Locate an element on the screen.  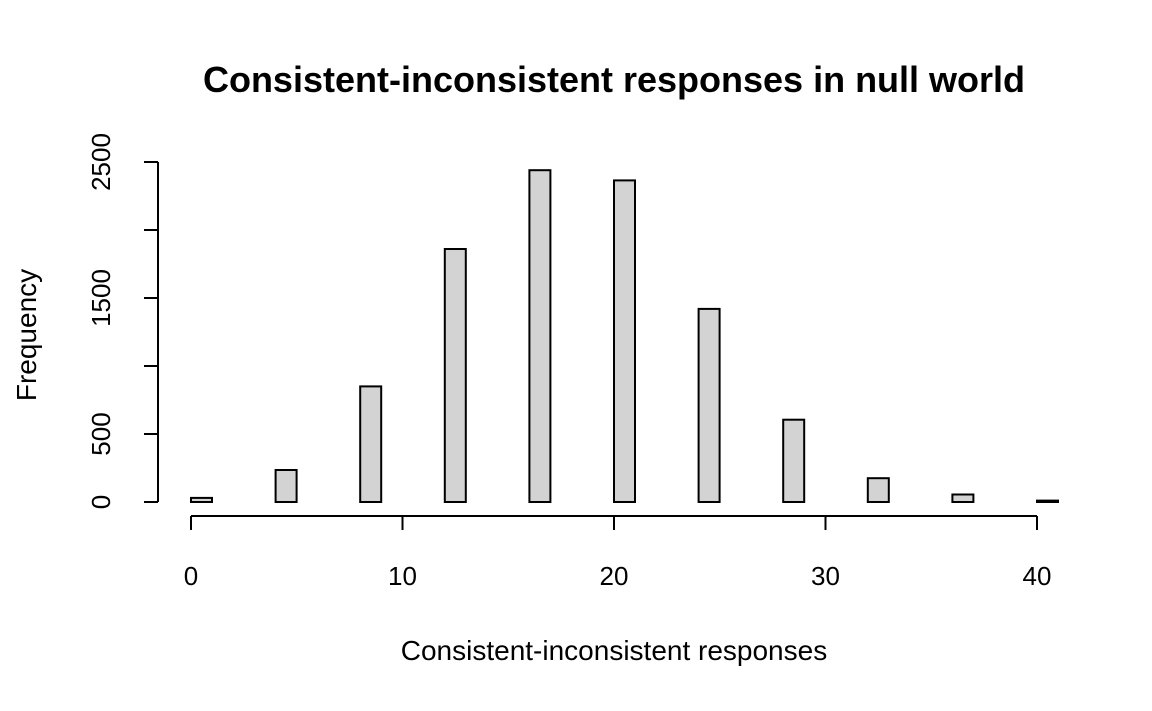
y-axis: 0 500 1500 2500 is located at coordinates (122, 321).